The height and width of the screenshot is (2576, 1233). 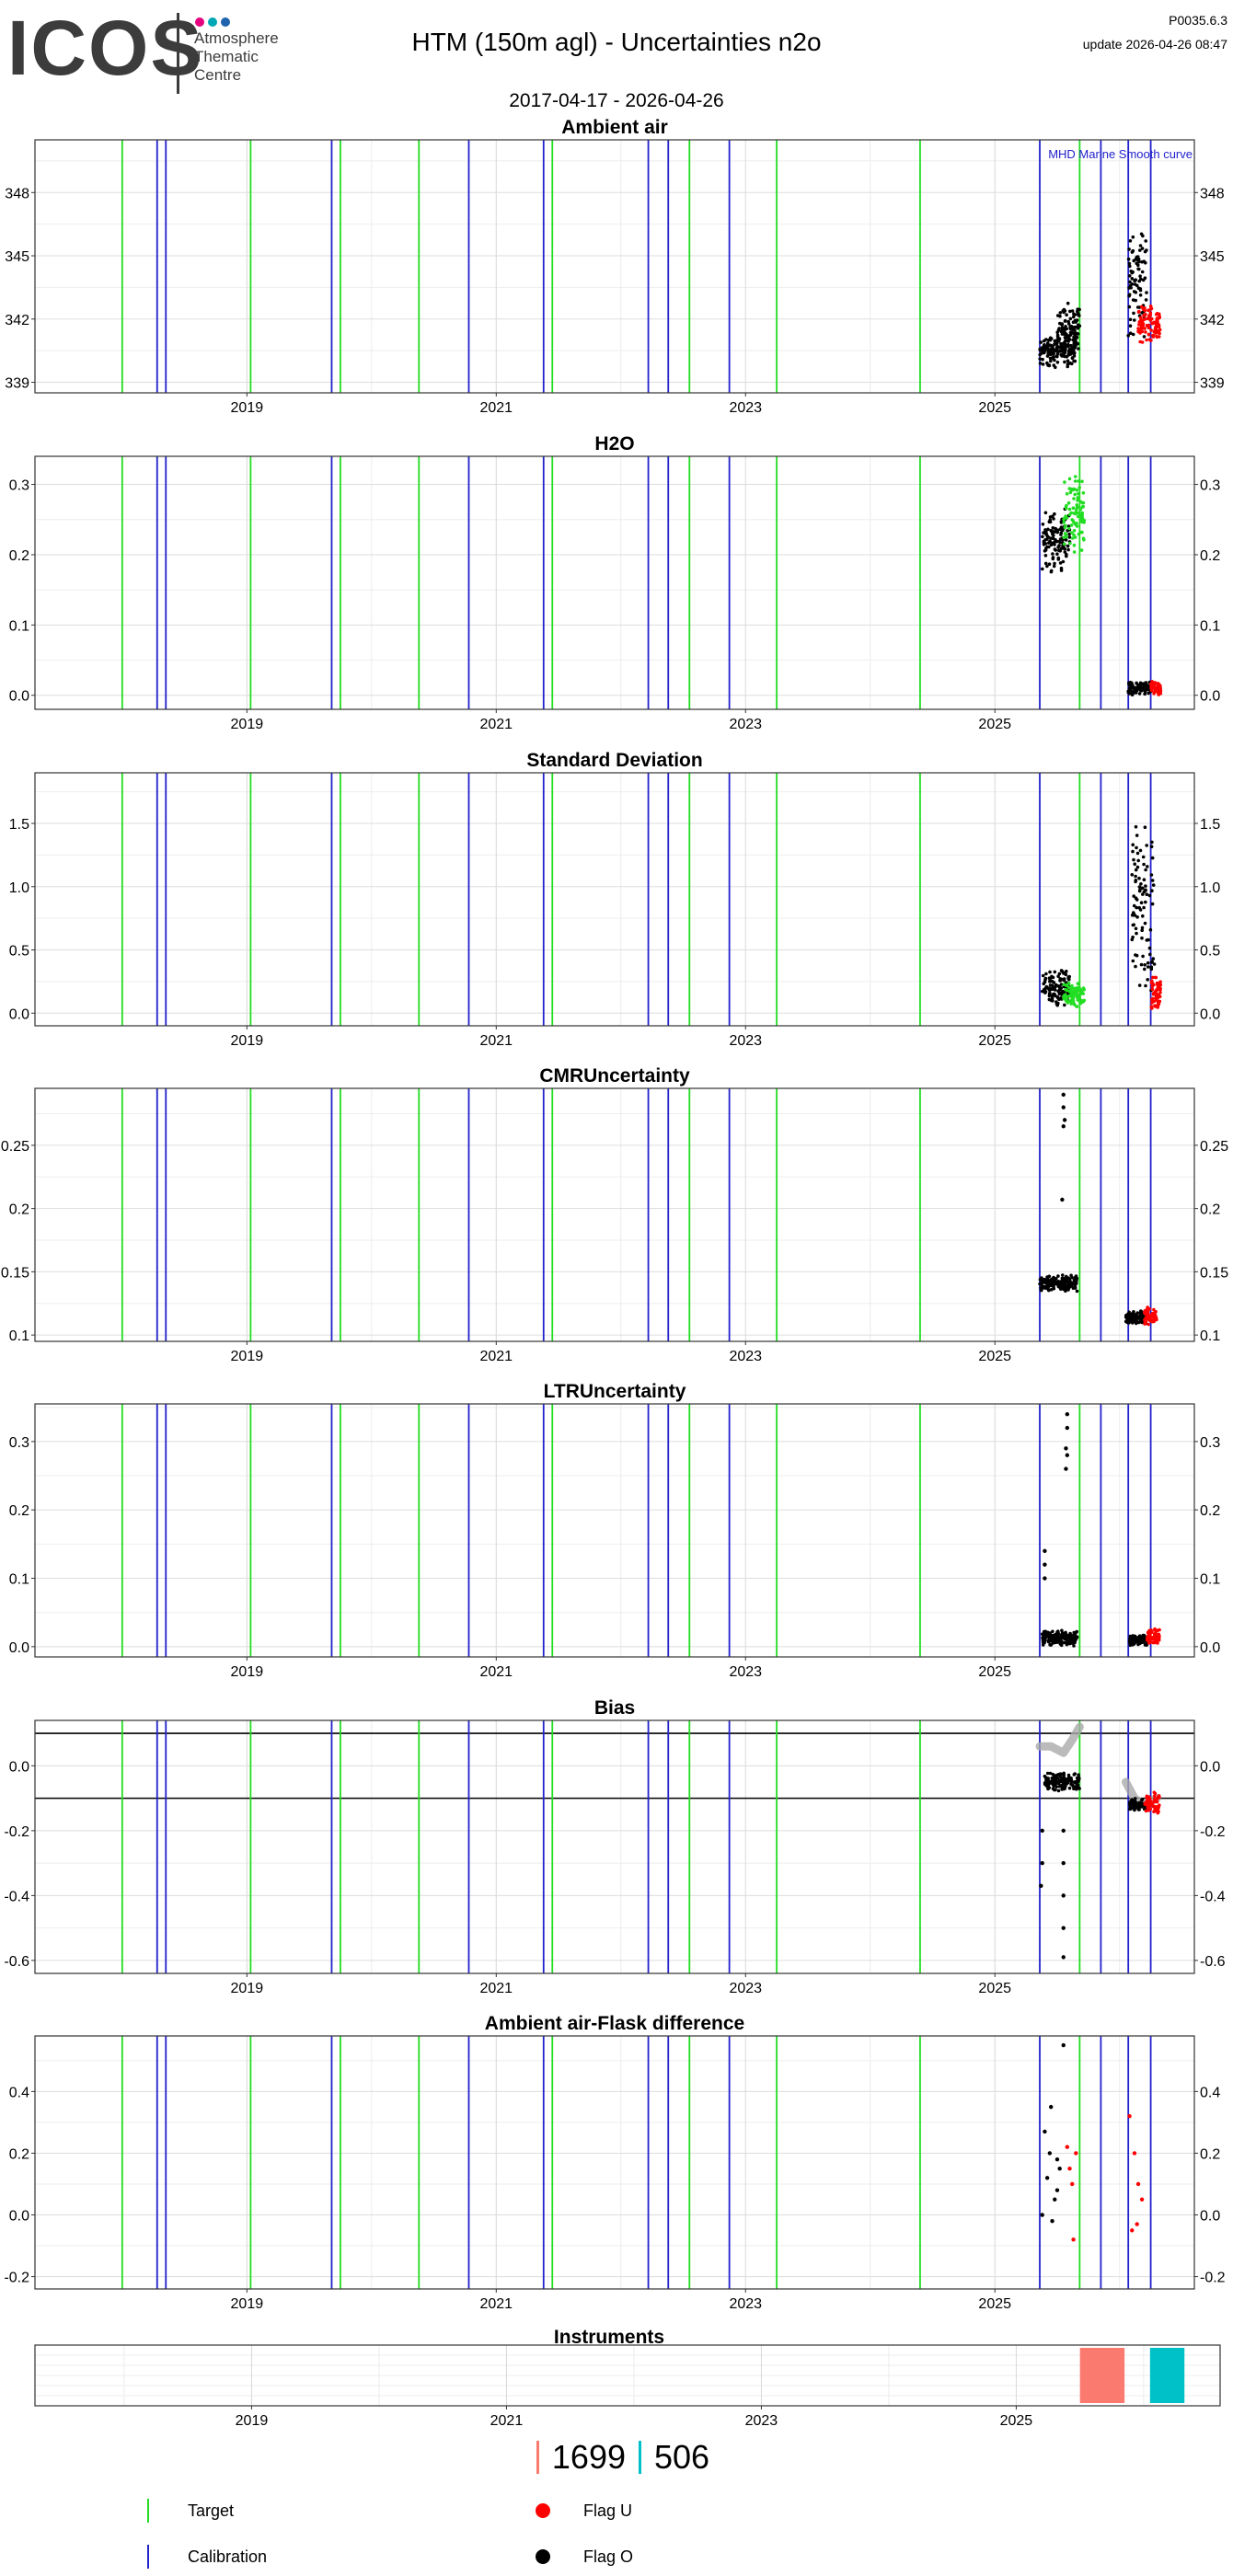 What do you see at coordinates (253, 2421) in the screenshot?
I see `instr-x-tick-label: 2019` at bounding box center [253, 2421].